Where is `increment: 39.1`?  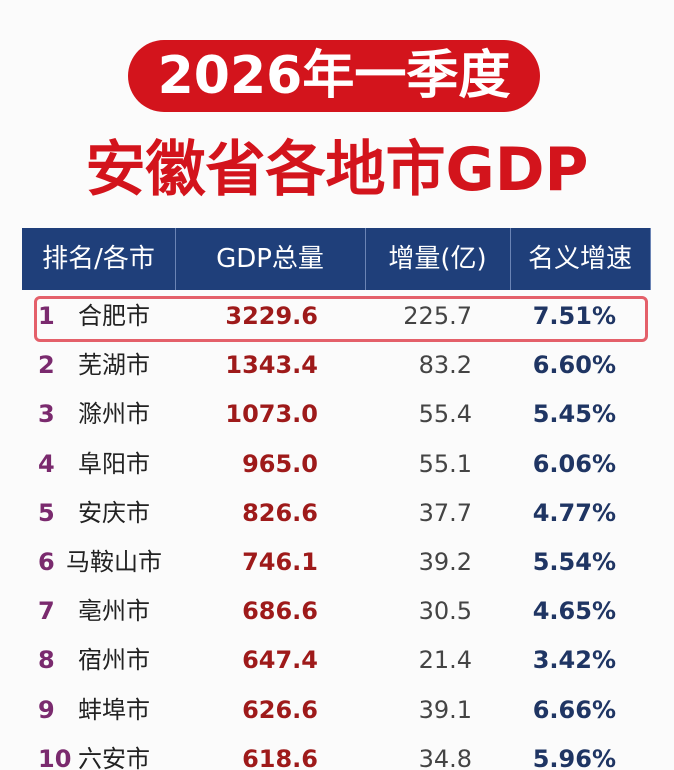
increment: 39.1 is located at coordinates (445, 709).